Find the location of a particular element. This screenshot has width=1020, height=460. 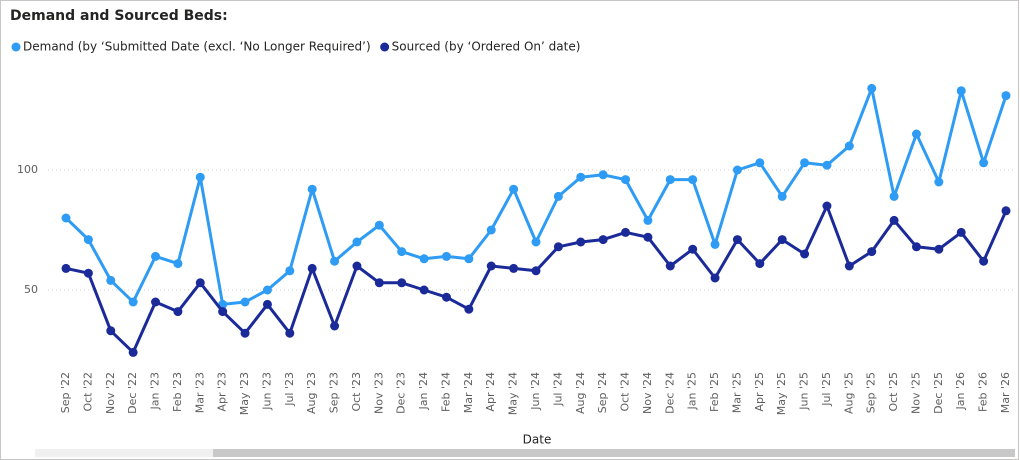

x-tick-label: Nov '23 is located at coordinates (378, 393).